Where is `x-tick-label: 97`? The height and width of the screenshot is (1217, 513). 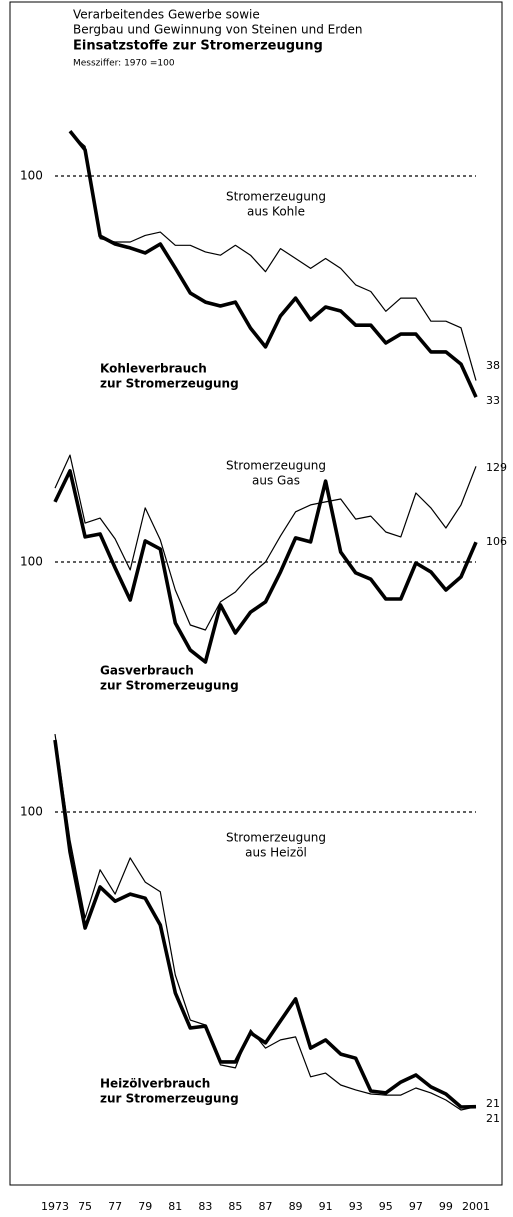
x-tick-label: 97 is located at coordinates (416, 1206).